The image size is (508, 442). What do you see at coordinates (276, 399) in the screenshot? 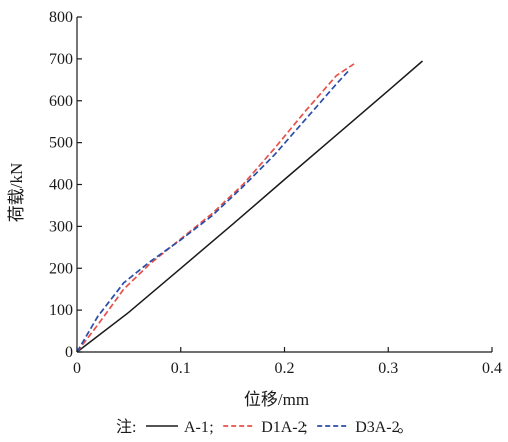
I see `x-axis-title: 位移/mm` at bounding box center [276, 399].